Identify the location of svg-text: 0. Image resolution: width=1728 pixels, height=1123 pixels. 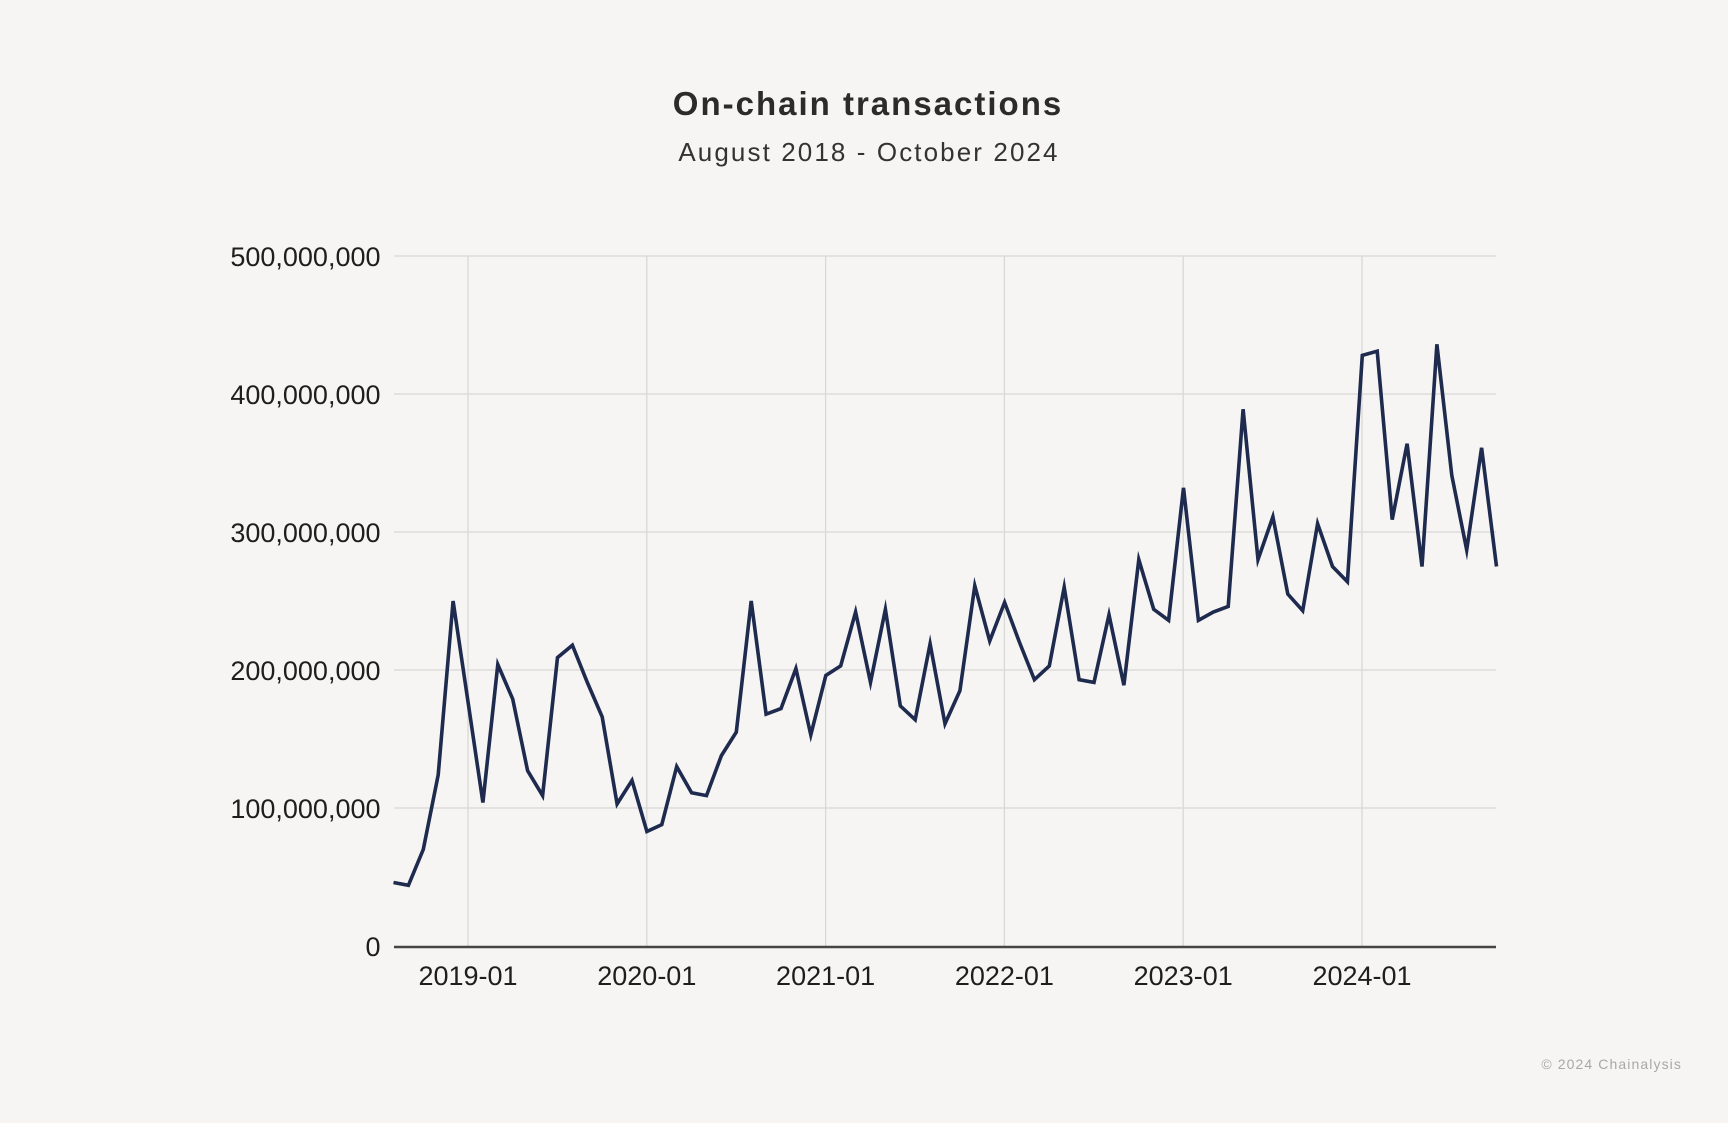
(372, 947).